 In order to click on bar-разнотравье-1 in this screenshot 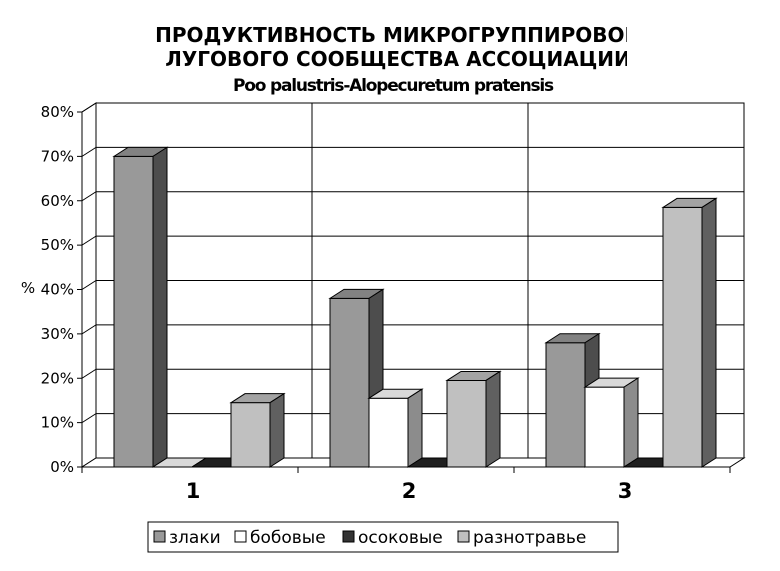, I will do `click(257, 430)`.